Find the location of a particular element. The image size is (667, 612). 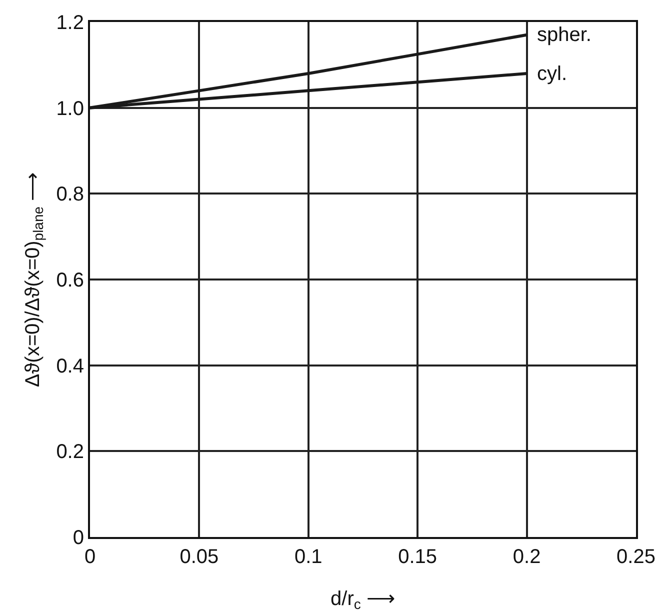

x-tick-label: 0.2 is located at coordinates (526, 557).